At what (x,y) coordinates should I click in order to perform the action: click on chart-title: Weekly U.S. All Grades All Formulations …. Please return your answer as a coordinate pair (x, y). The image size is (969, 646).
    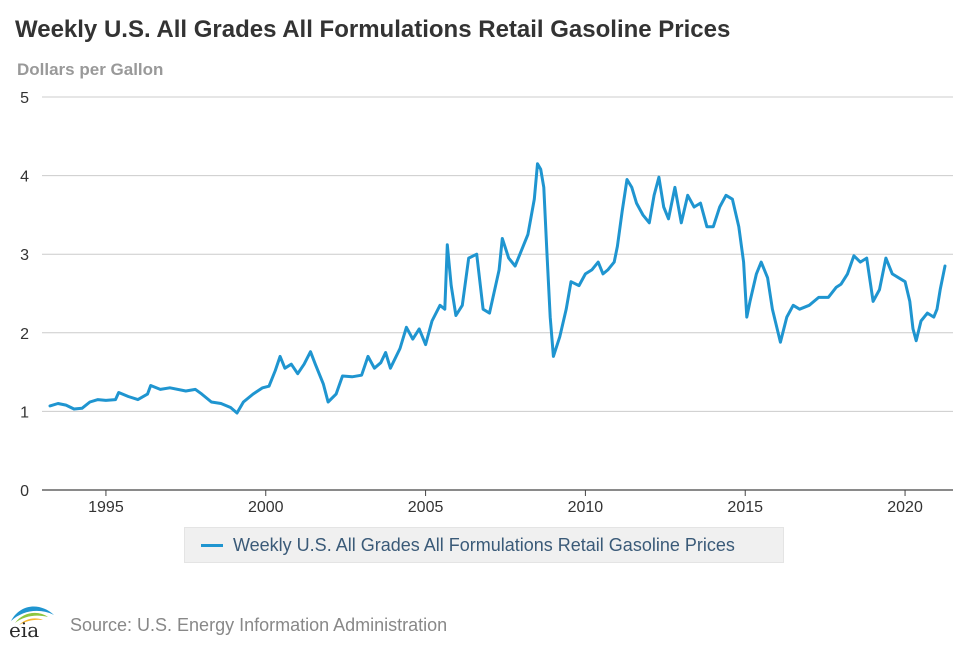
    Looking at the image, I should click on (373, 29).